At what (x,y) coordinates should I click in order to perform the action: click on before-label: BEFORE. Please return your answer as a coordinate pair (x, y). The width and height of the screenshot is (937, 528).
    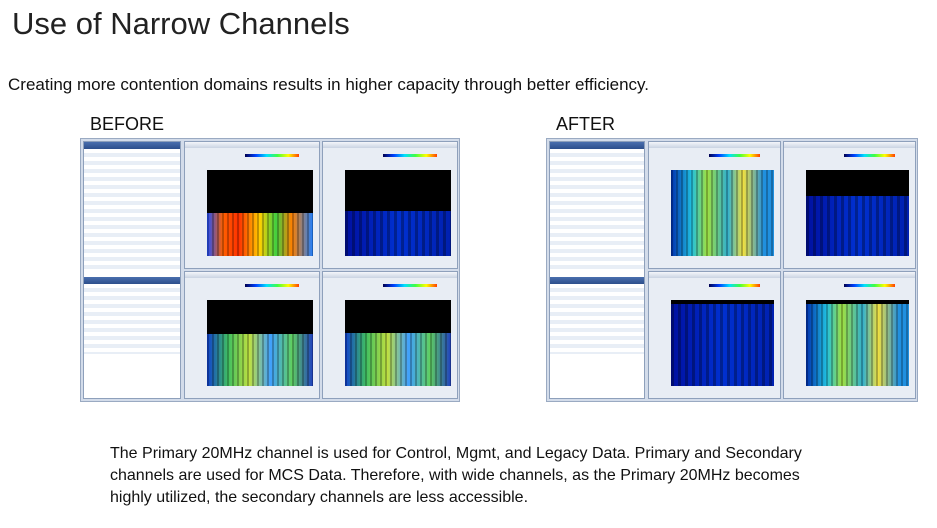
    Looking at the image, I should click on (127, 124).